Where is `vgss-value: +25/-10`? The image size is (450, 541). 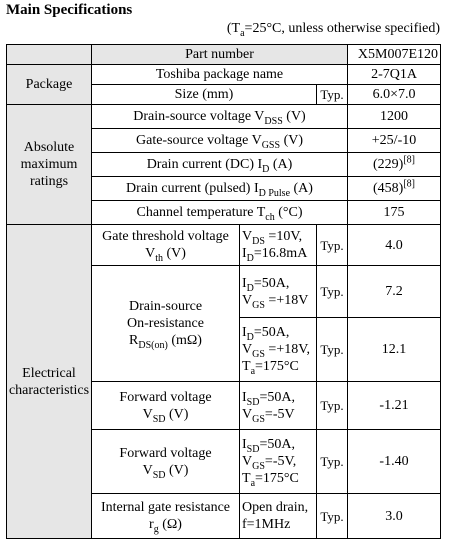 vgss-value: +25/-10 is located at coordinates (394, 140).